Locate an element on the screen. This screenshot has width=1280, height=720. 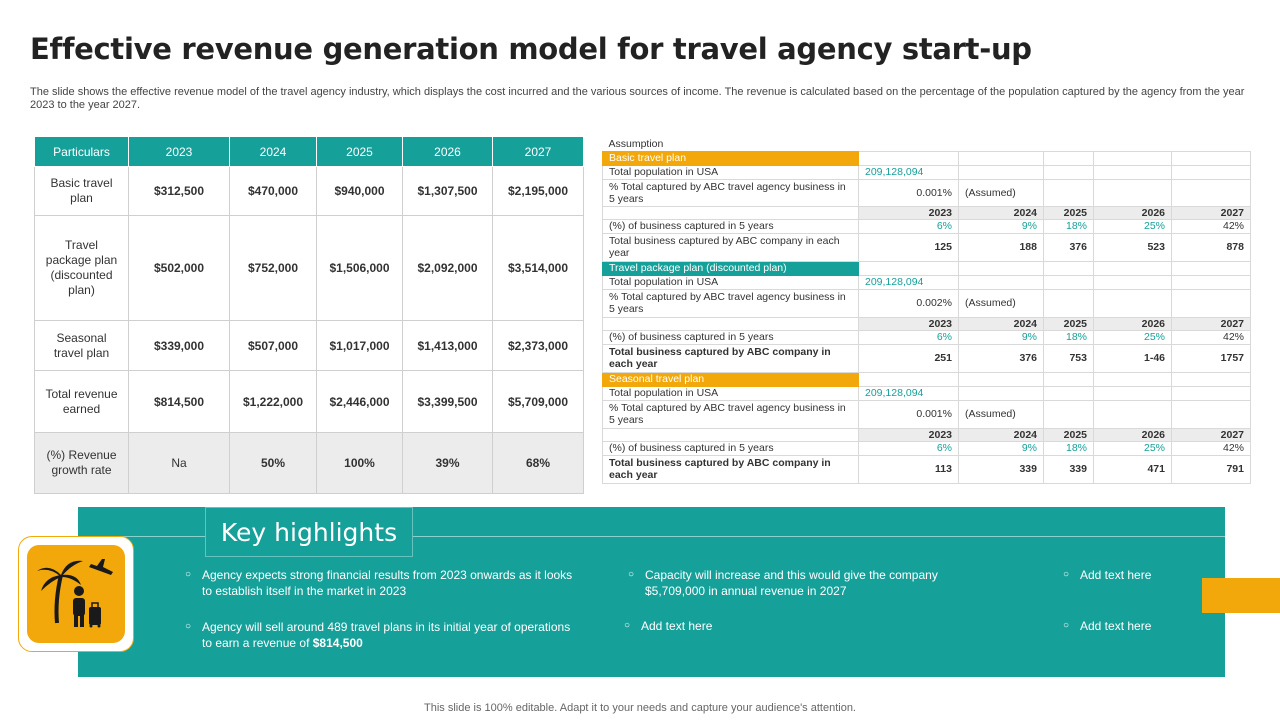
header-year: 2024 is located at coordinates (273, 151).